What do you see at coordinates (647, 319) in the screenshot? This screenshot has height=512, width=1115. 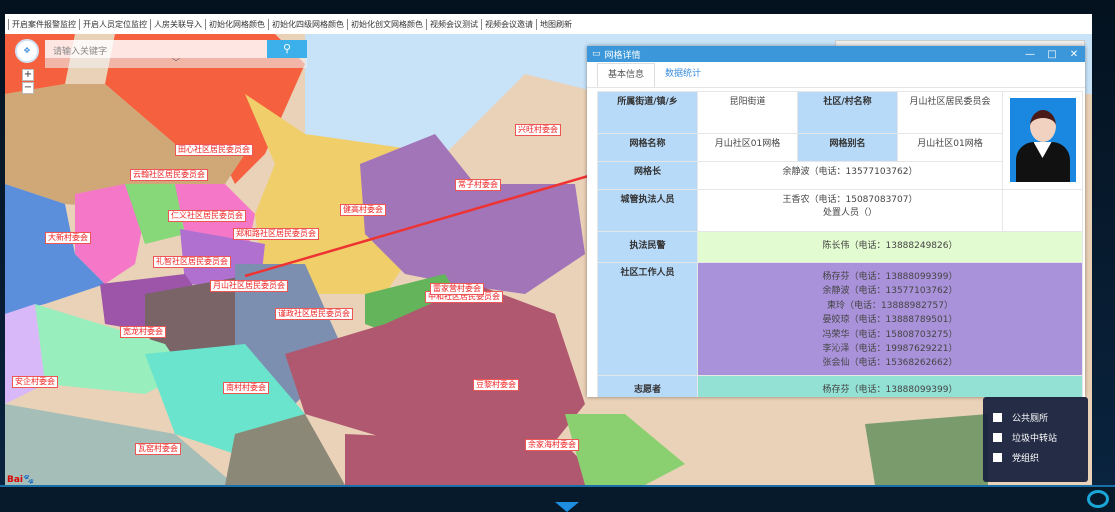 I see `workers-label: 社区工作人员` at bounding box center [647, 319].